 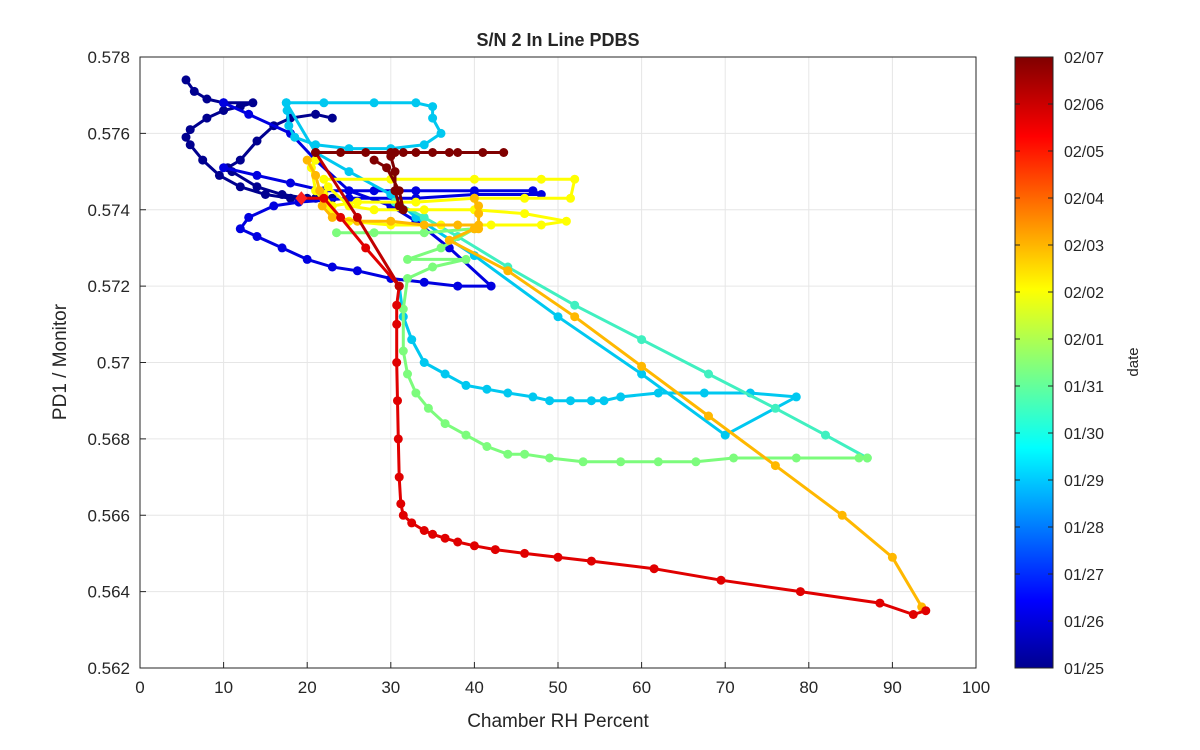 I want to click on colorbar-tick-label: 01/31, so click(x=1084, y=387).